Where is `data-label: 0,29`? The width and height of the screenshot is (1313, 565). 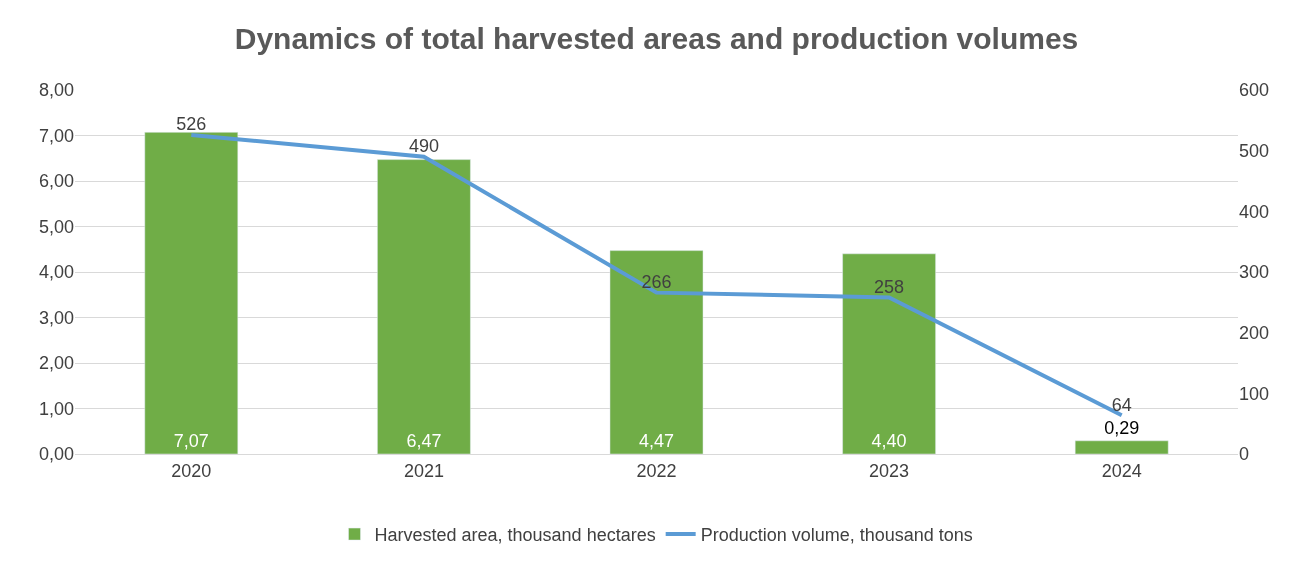 data-label: 0,29 is located at coordinates (1122, 427).